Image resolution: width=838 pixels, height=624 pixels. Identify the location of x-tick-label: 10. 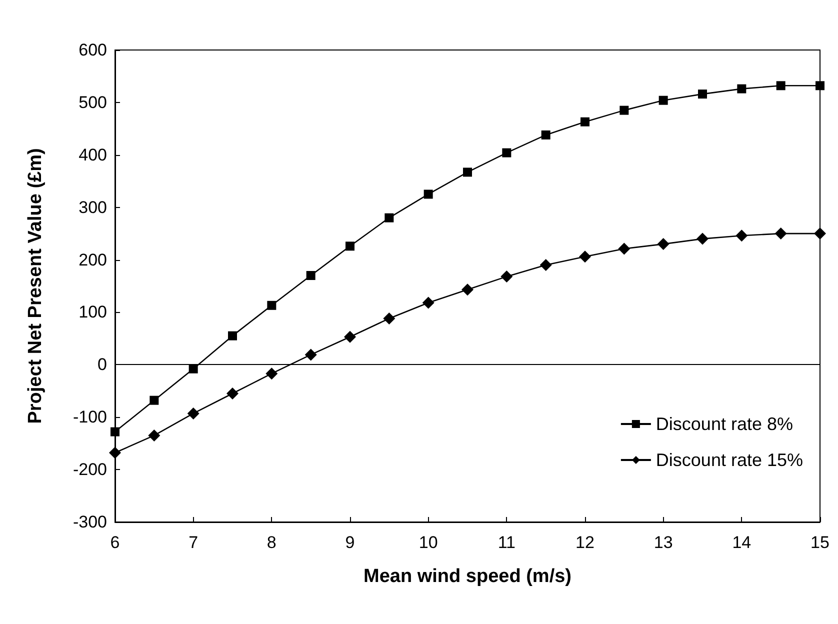
(428, 542).